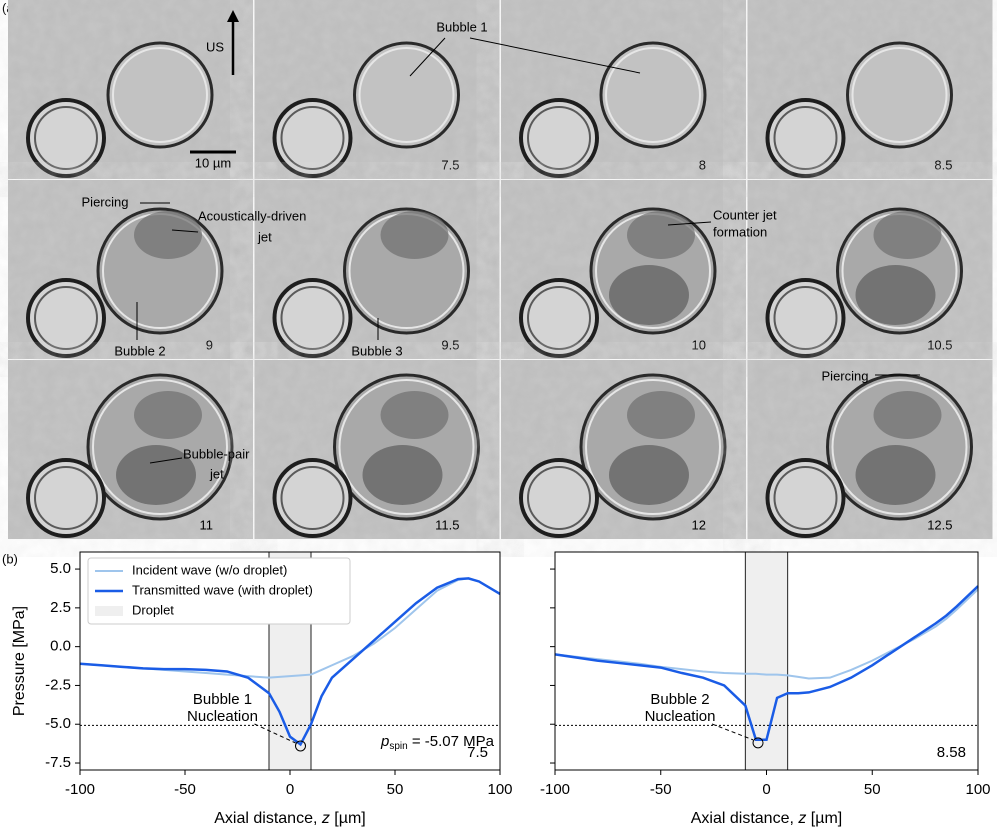 Image resolution: width=997 pixels, height=834 pixels. I want to click on y-tick-label: -2.5, so click(58, 684).